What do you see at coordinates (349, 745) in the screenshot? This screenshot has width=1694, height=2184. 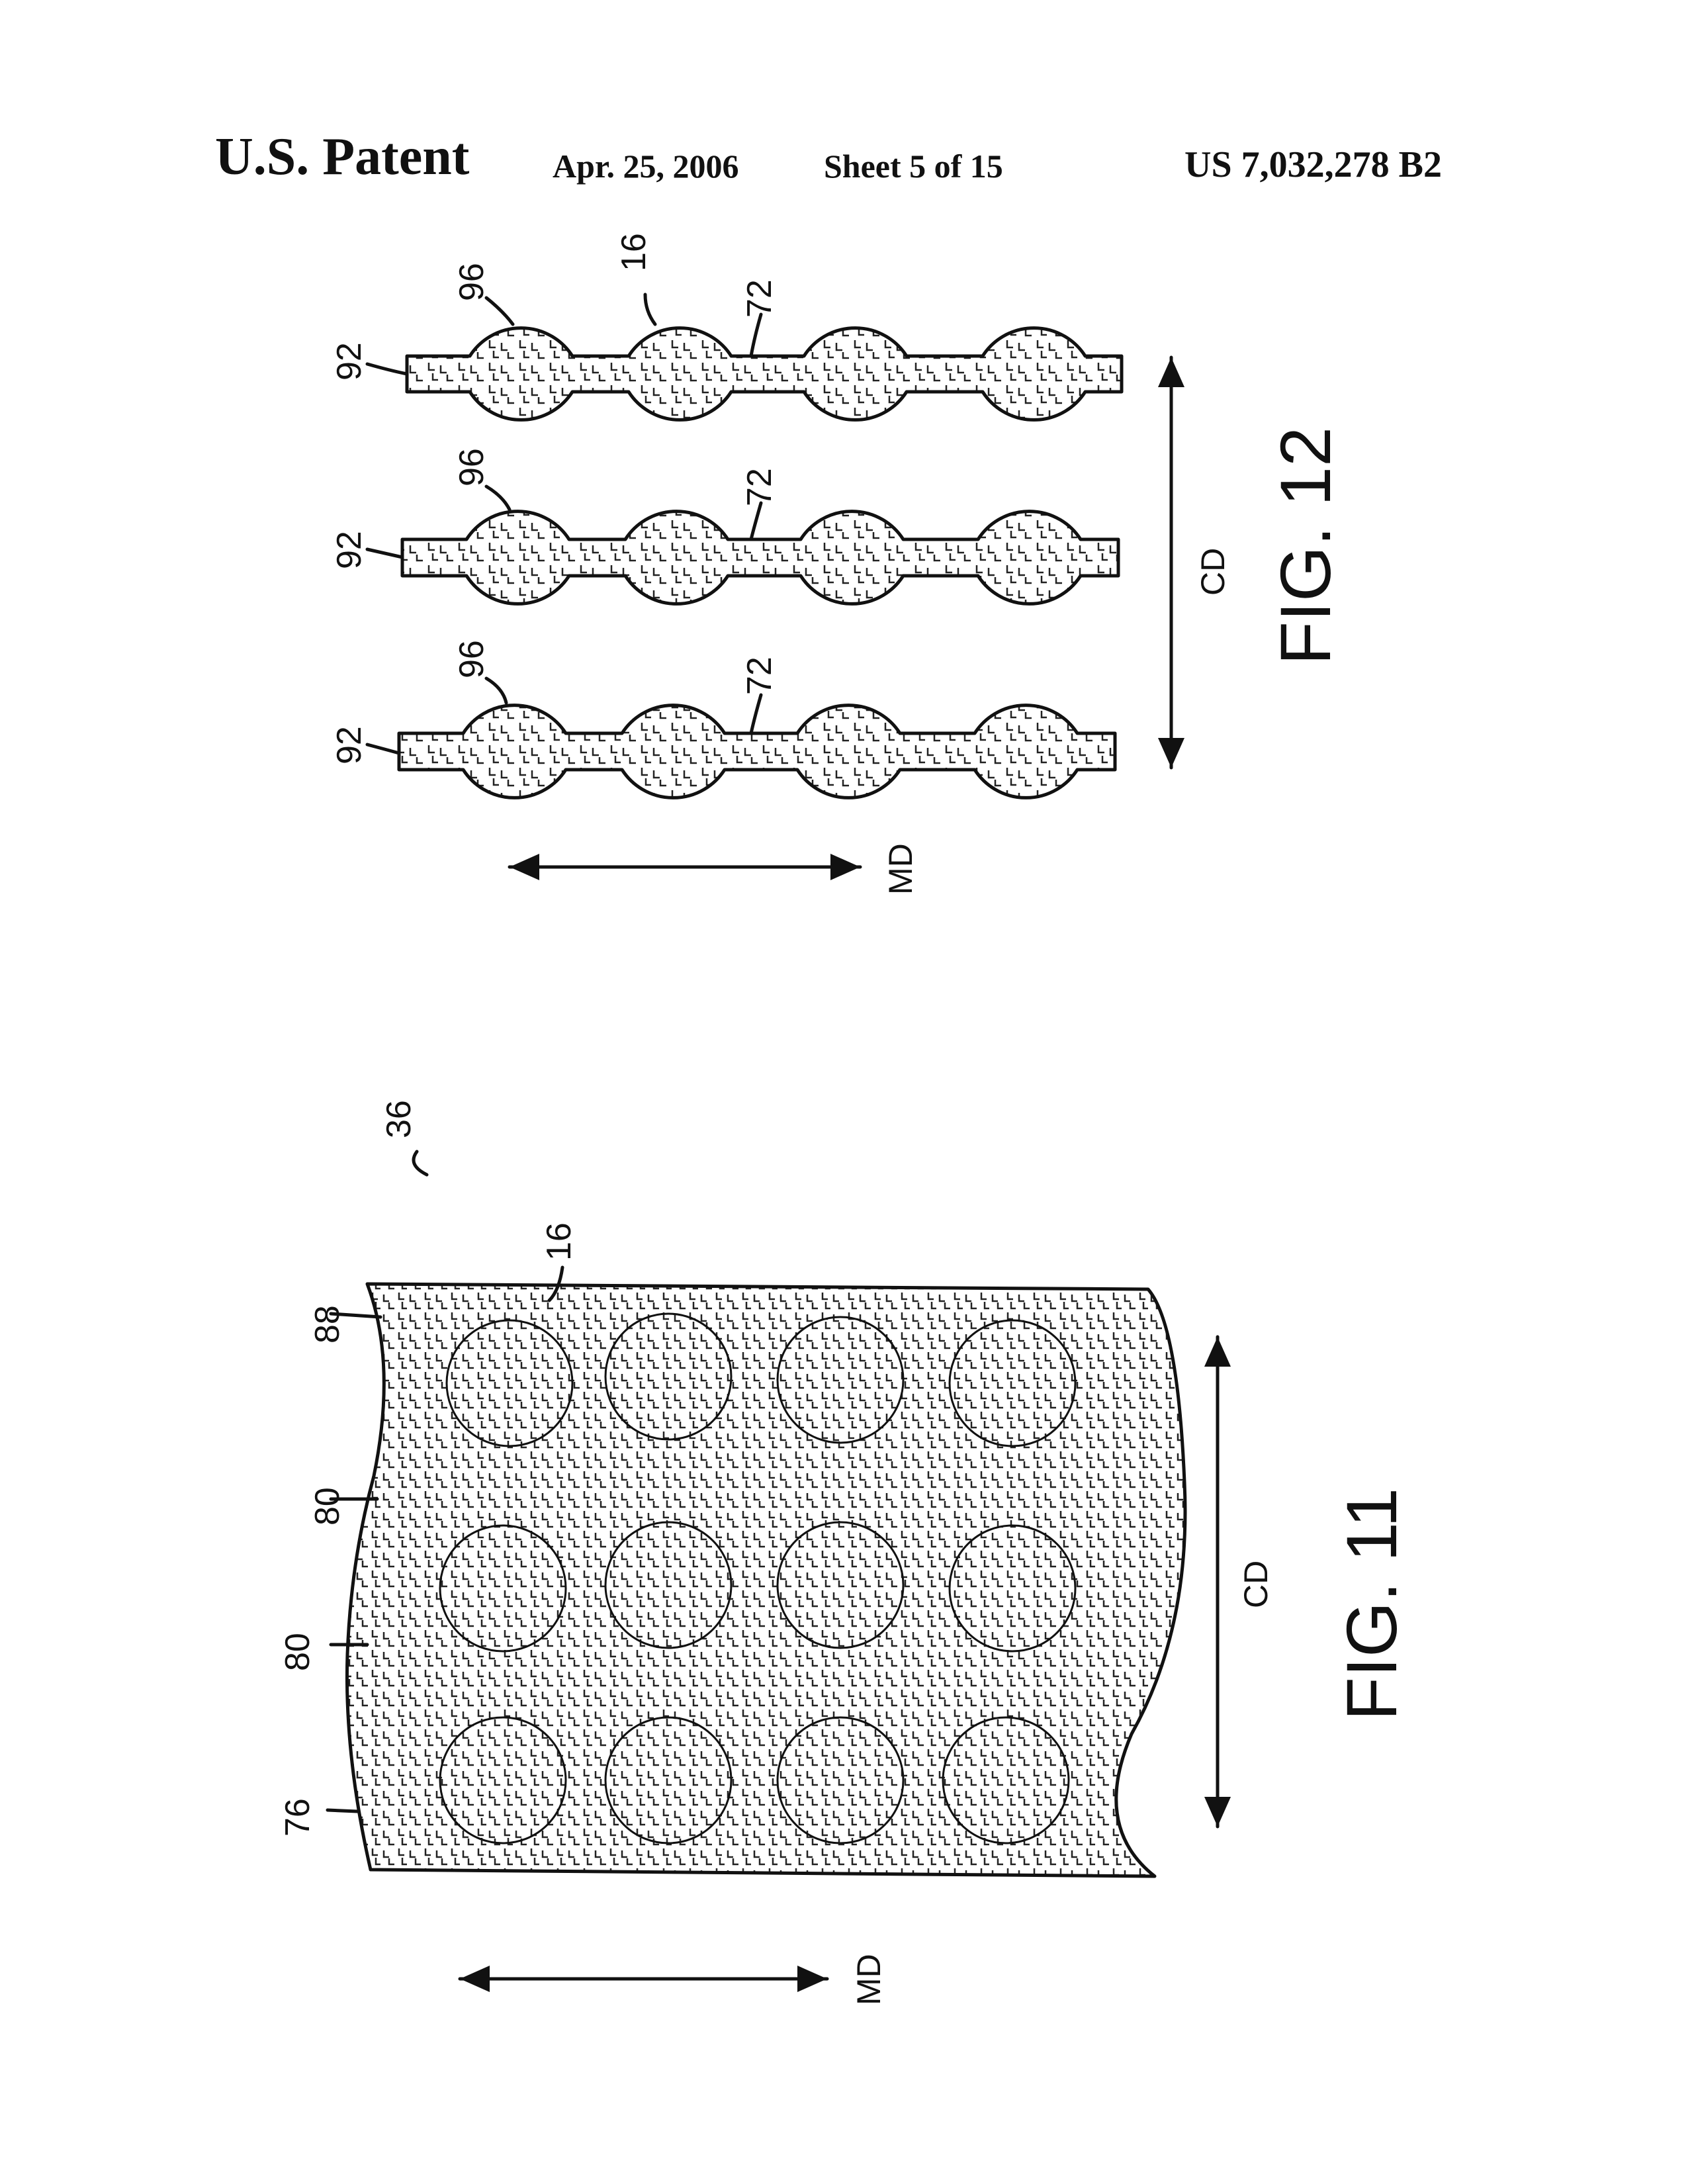 I see `ref-92-3: 92` at bounding box center [349, 745].